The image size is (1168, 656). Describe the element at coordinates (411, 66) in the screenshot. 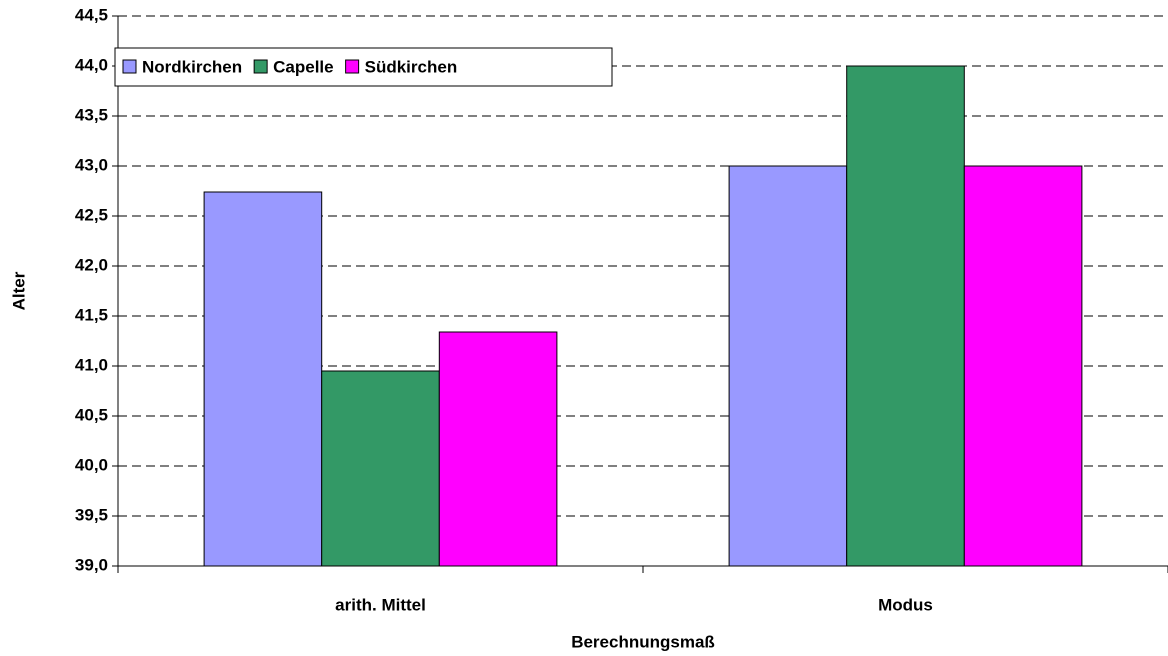

I see `legend-label: Südkirchen` at that location.